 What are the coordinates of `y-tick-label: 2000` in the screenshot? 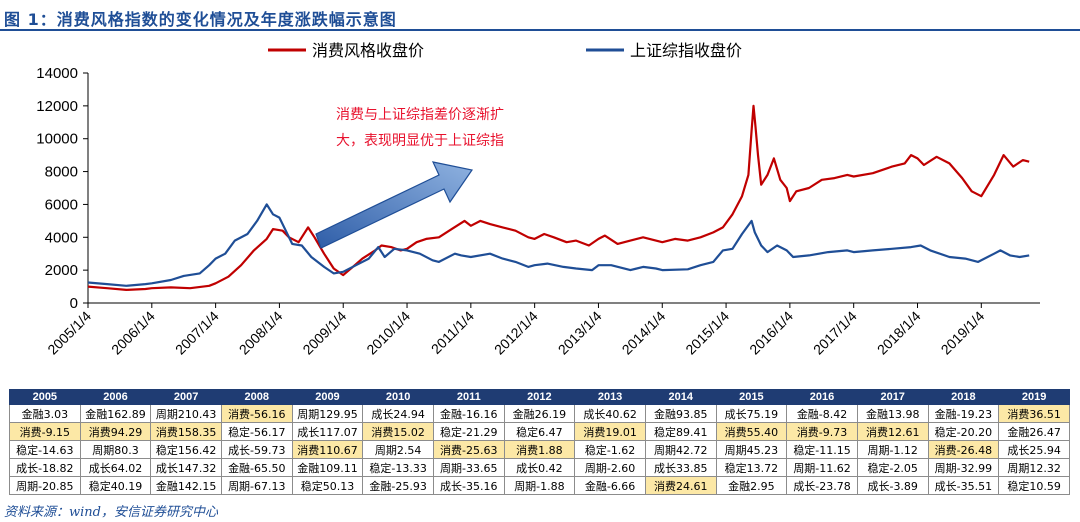 It's located at (61, 270).